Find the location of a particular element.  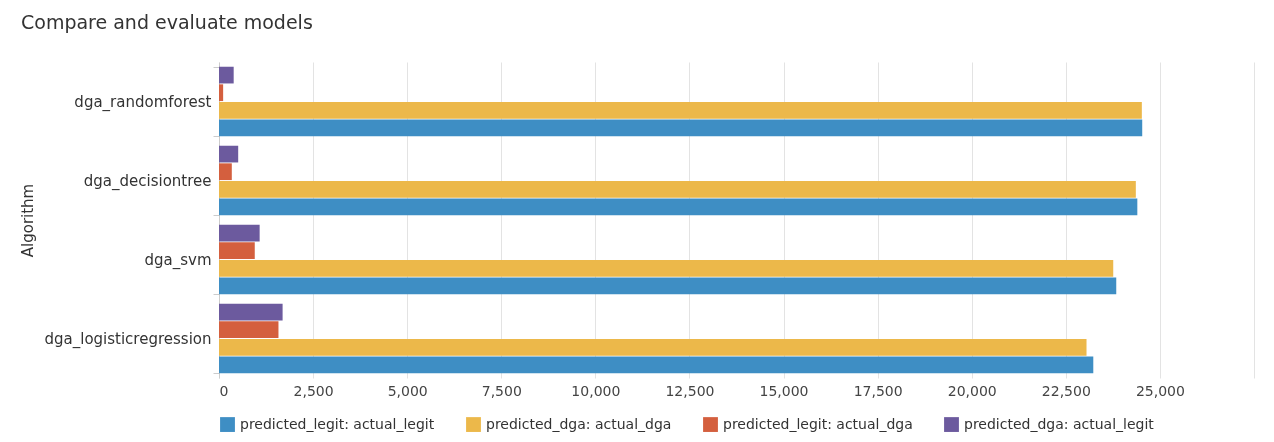

legend-label: predicted_legit: actual_dga is located at coordinates (818, 423).